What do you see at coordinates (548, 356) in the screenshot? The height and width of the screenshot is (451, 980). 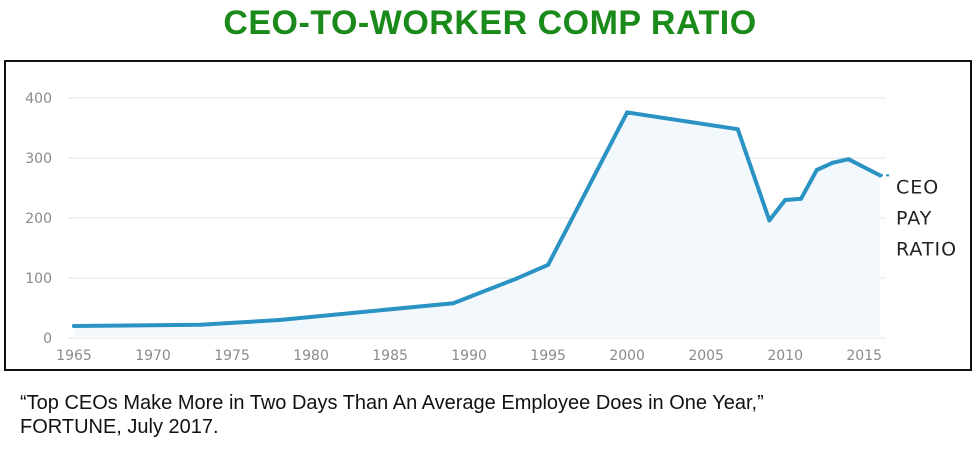 I see `x-tick-1995: 1995` at bounding box center [548, 356].